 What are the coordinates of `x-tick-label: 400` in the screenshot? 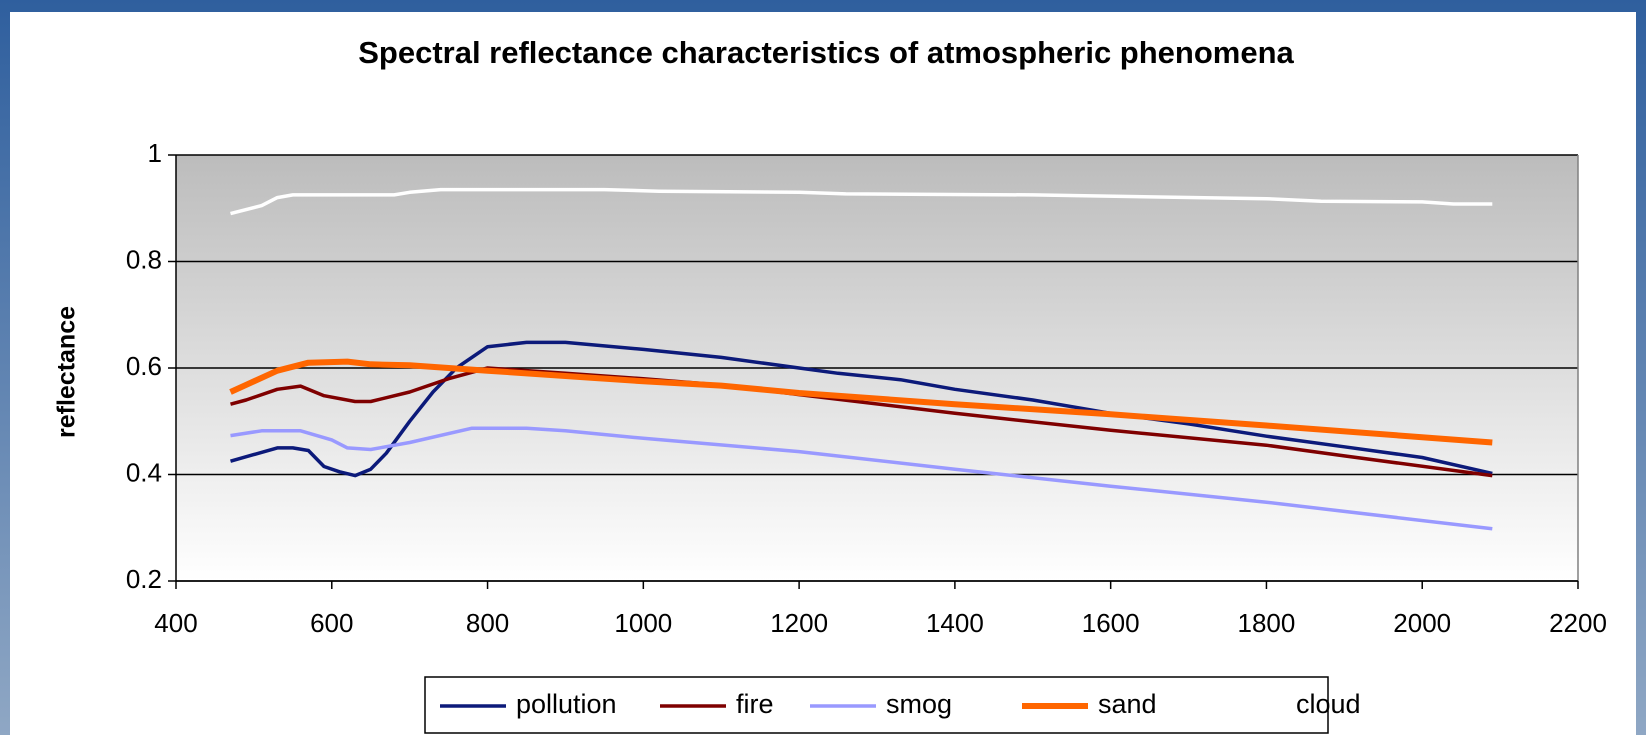 It's located at (175, 623).